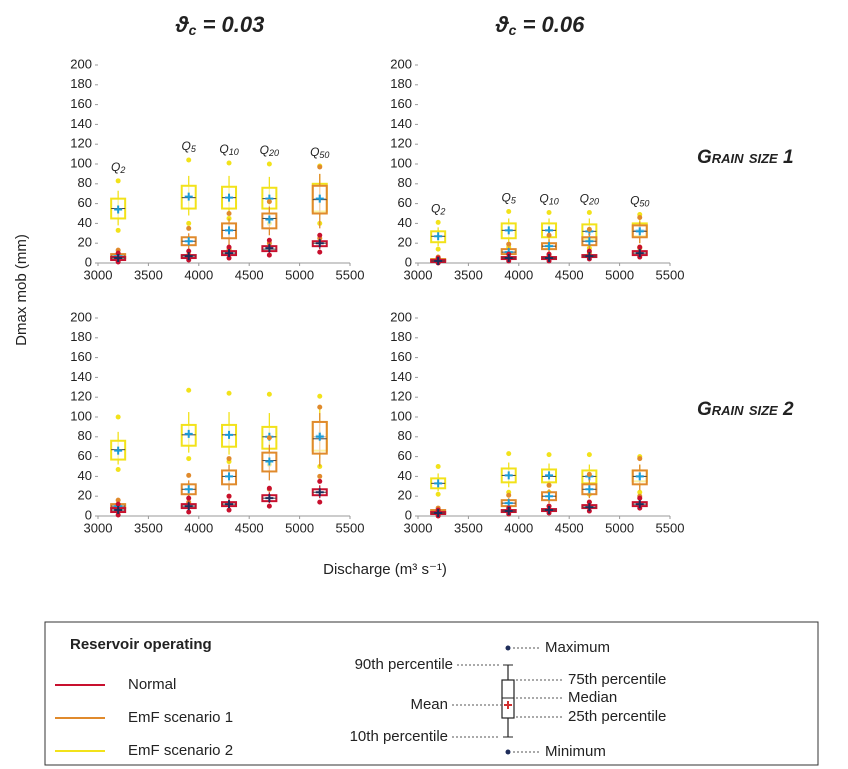 This screenshot has height=769, width=848. Describe the element at coordinates (180, 750) in the screenshot. I see `legend-label: EmF scenario 2` at that location.